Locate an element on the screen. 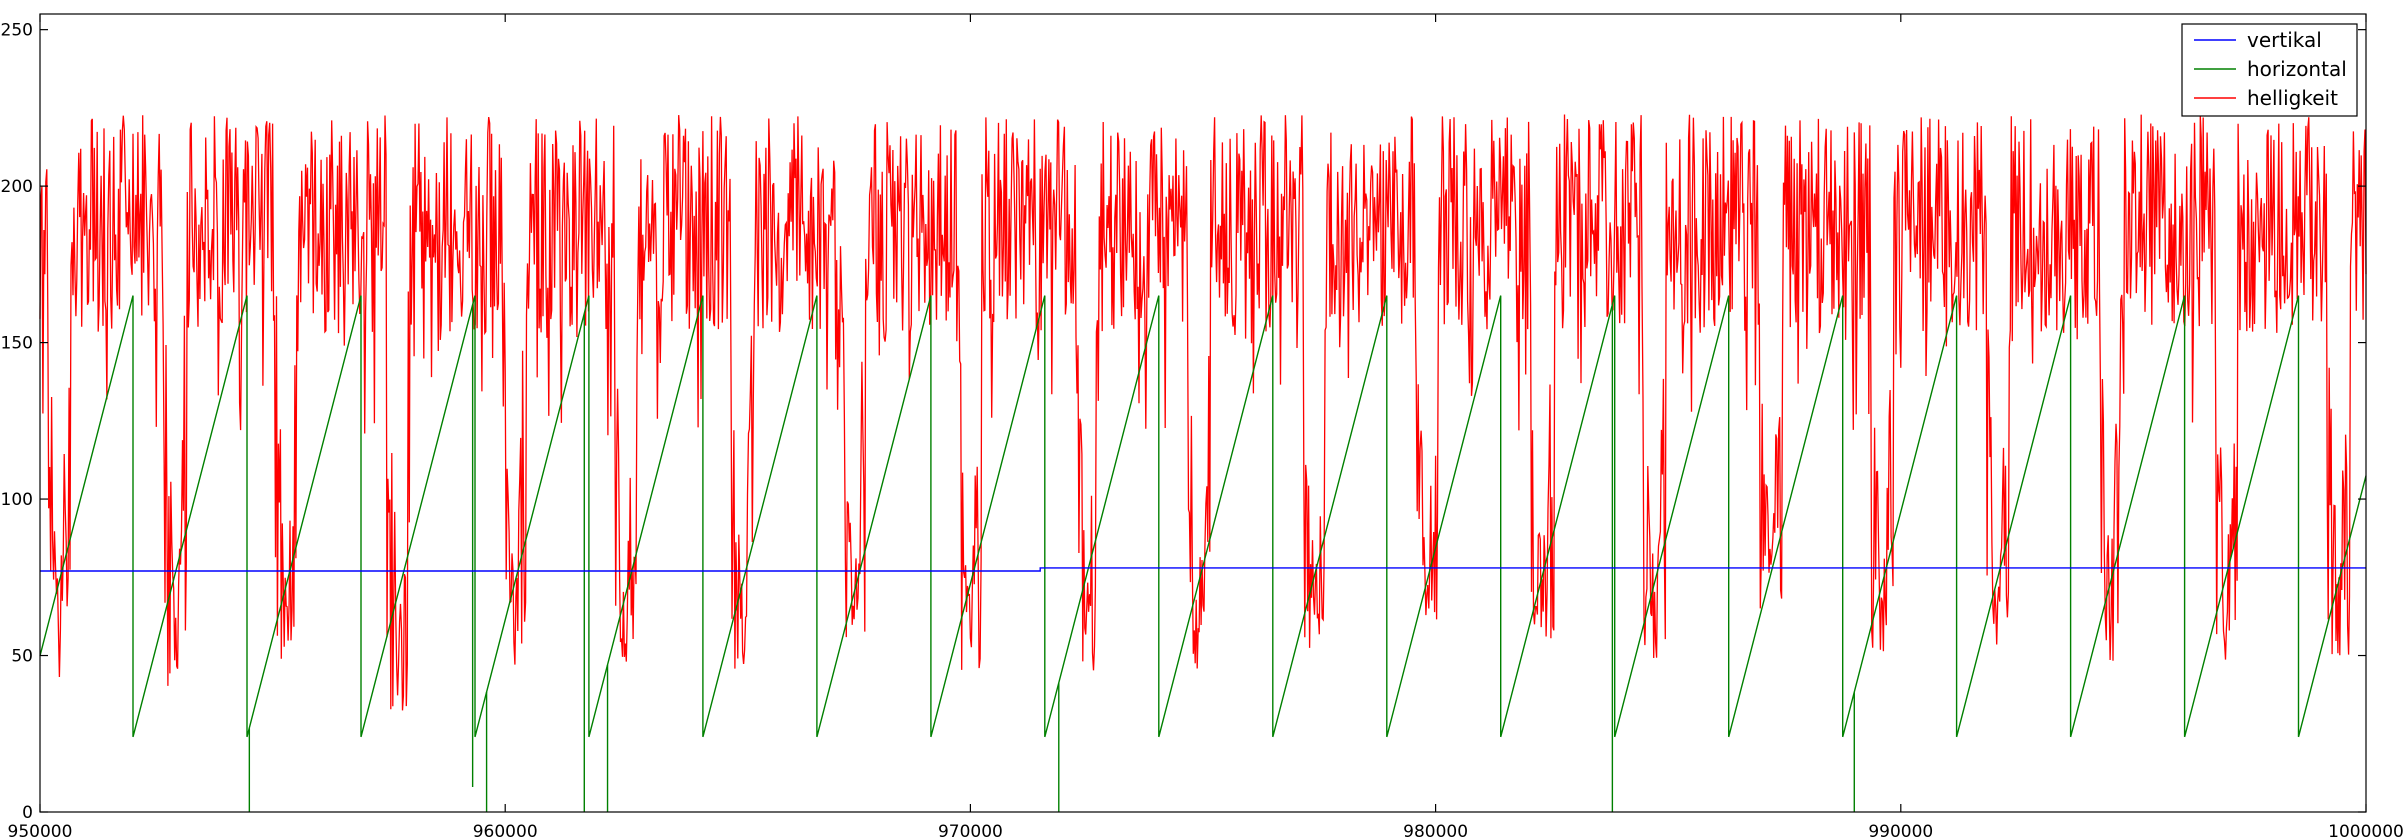 Image resolution: width=2406 pixels, height=840 pixels. y-tick-label: 0 is located at coordinates (27, 813).